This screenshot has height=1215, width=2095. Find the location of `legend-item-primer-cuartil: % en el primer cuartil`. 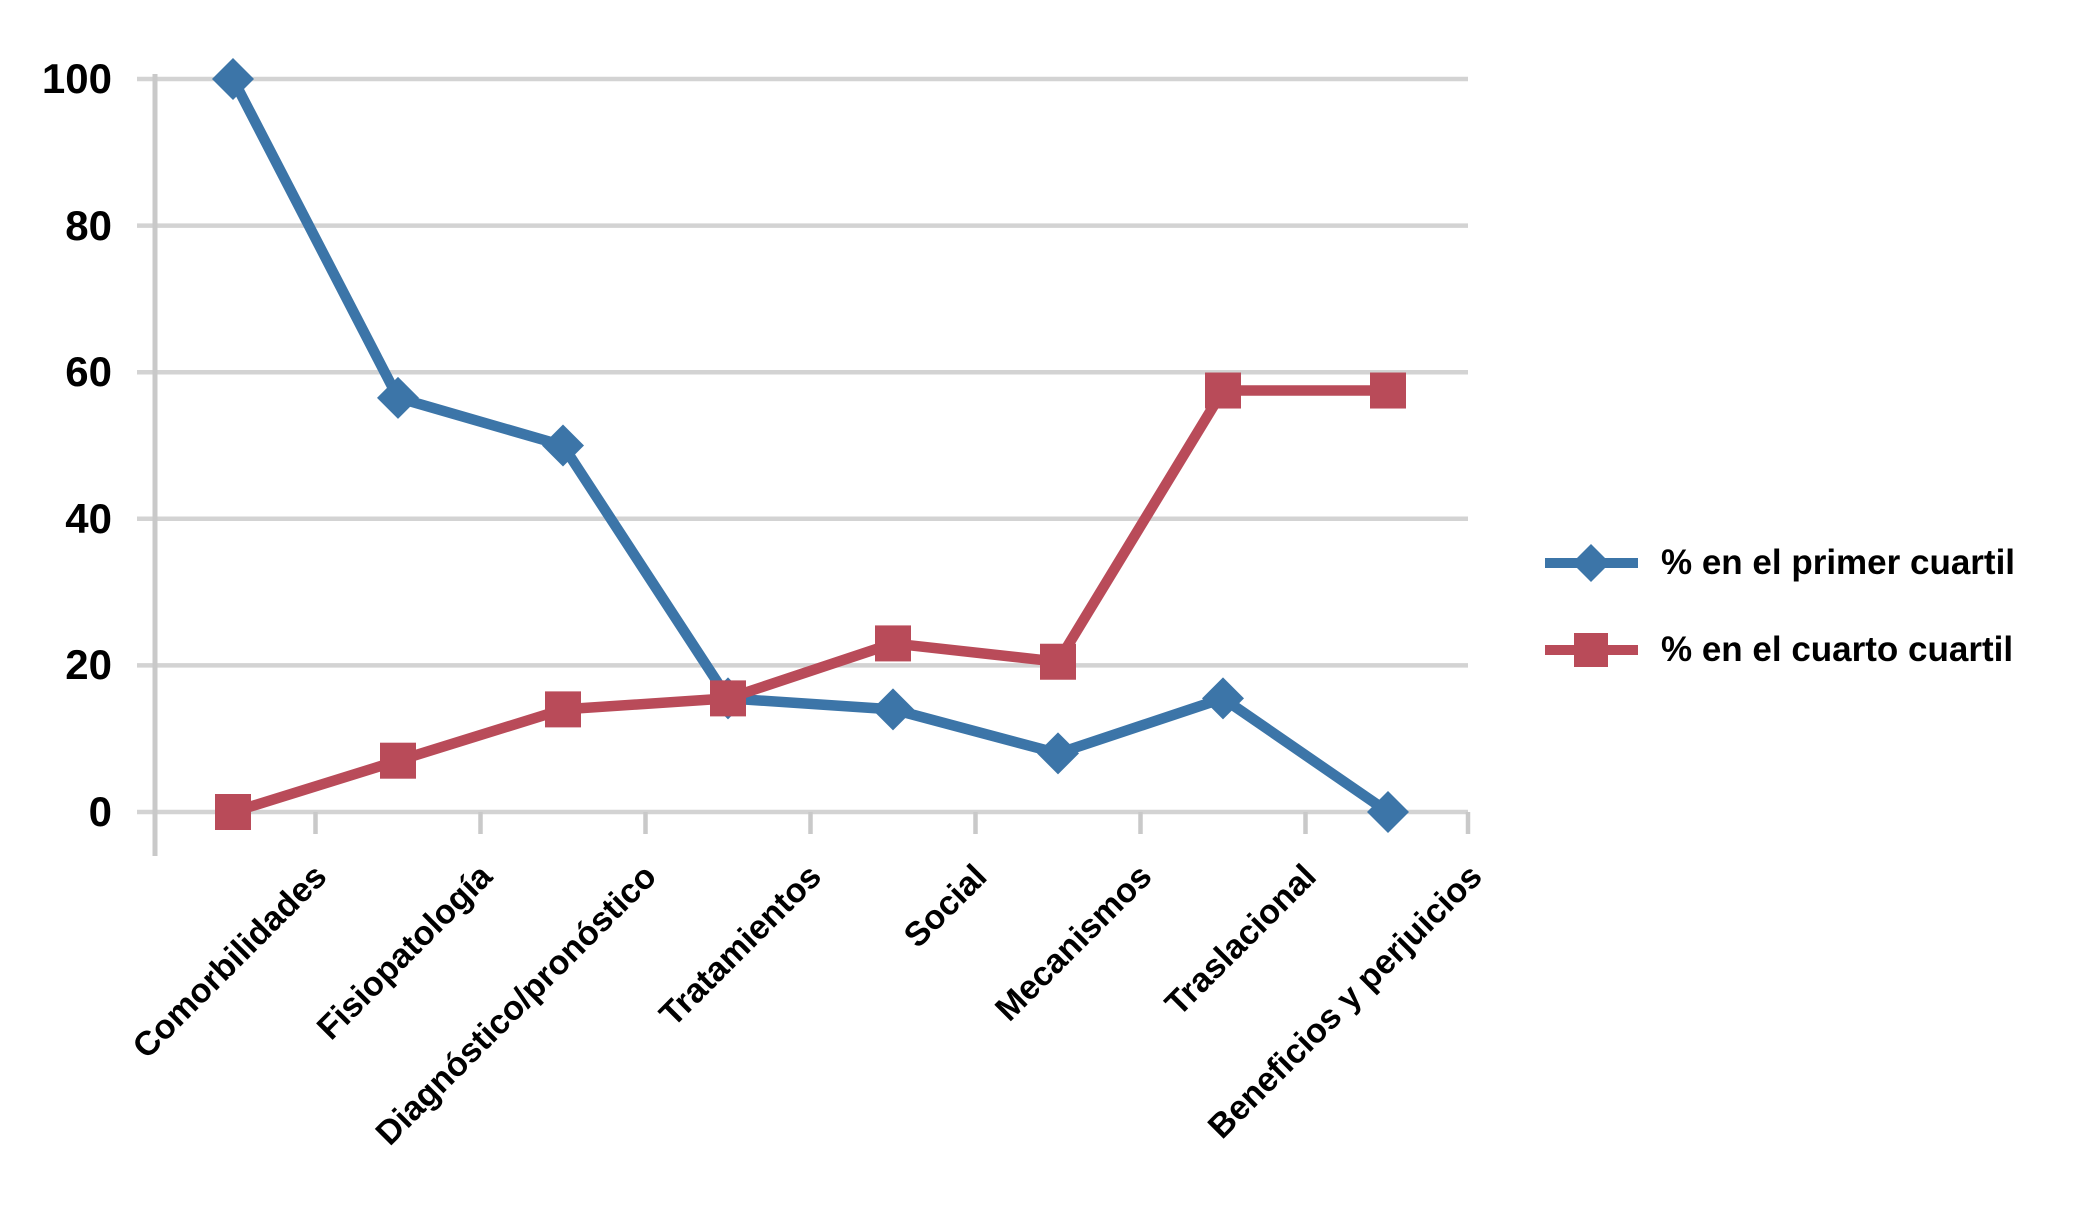

legend-item-primer-cuartil: % en el primer cuartil is located at coordinates (1780, 563).